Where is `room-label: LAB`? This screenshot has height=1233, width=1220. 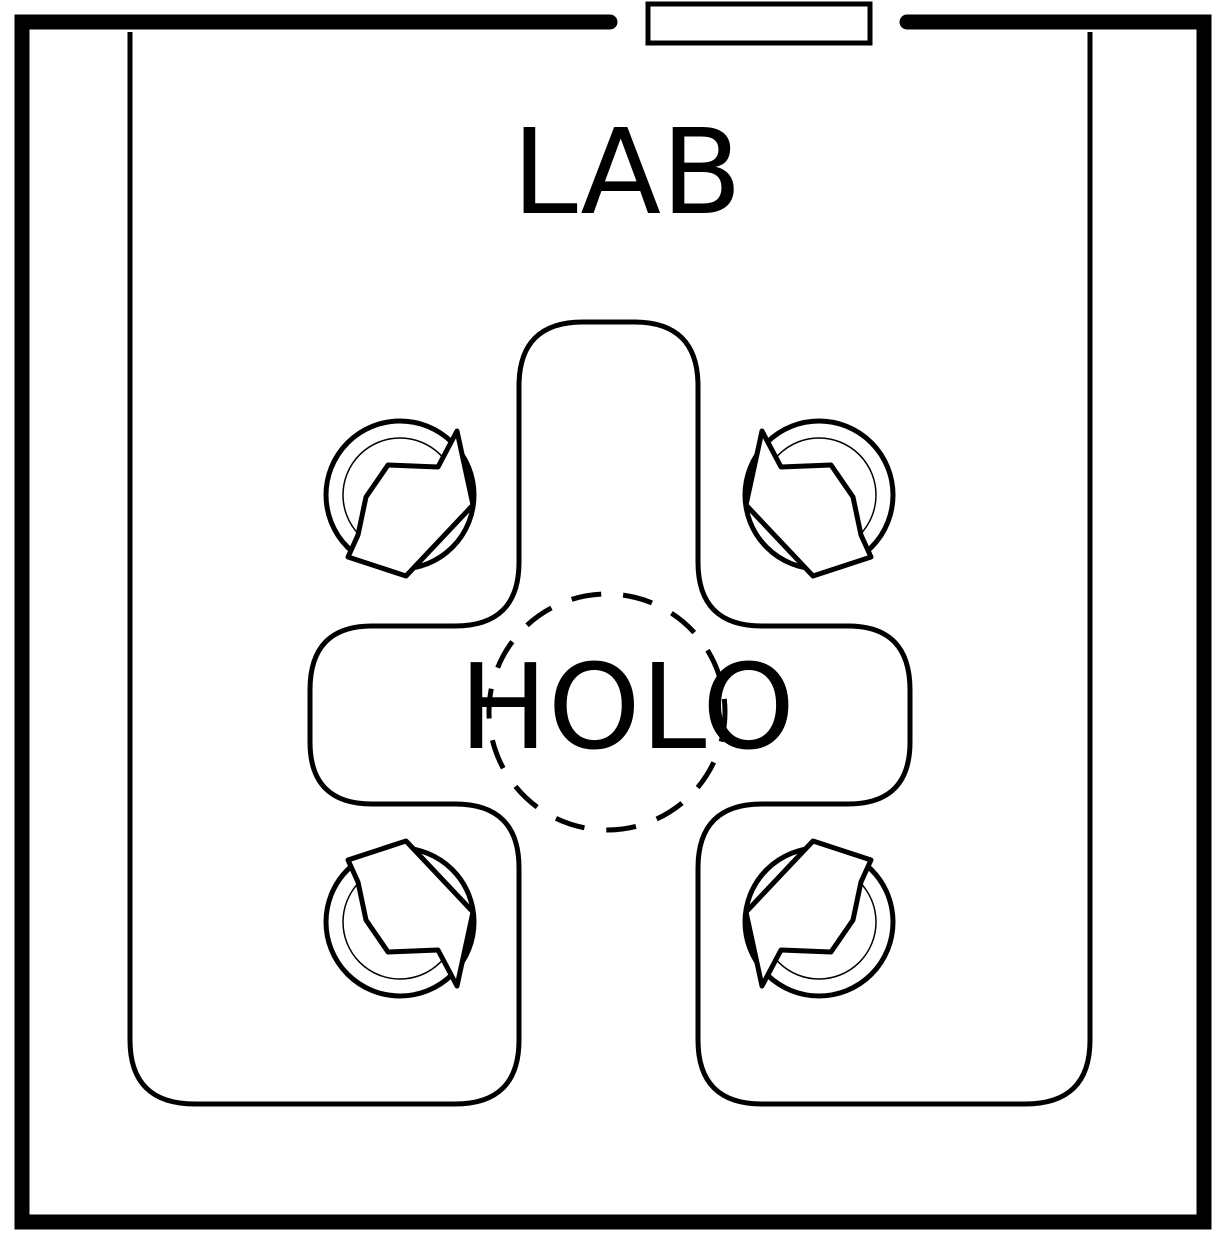 room-label: LAB is located at coordinates (627, 172).